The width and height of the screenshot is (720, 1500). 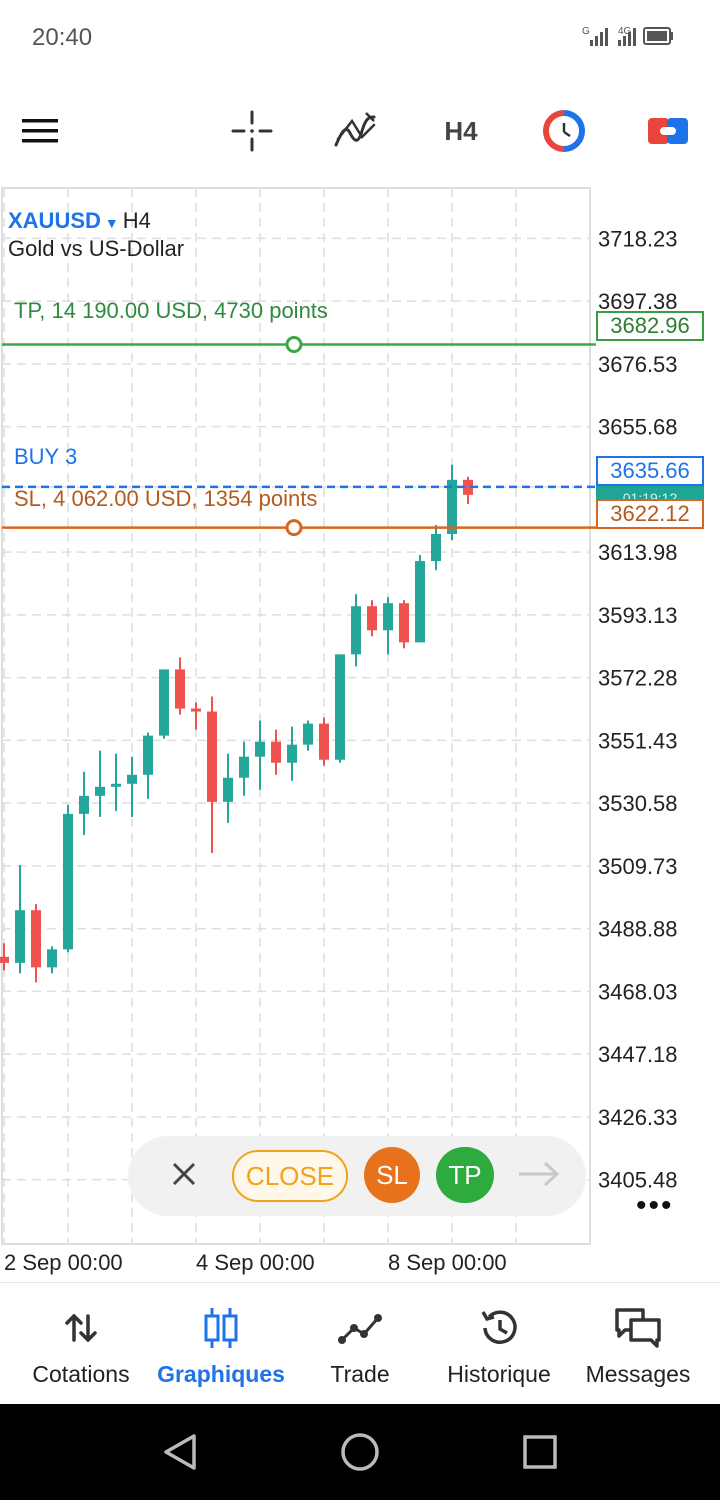 I want to click on y-tick-label: 3676.53, so click(x=638, y=364).